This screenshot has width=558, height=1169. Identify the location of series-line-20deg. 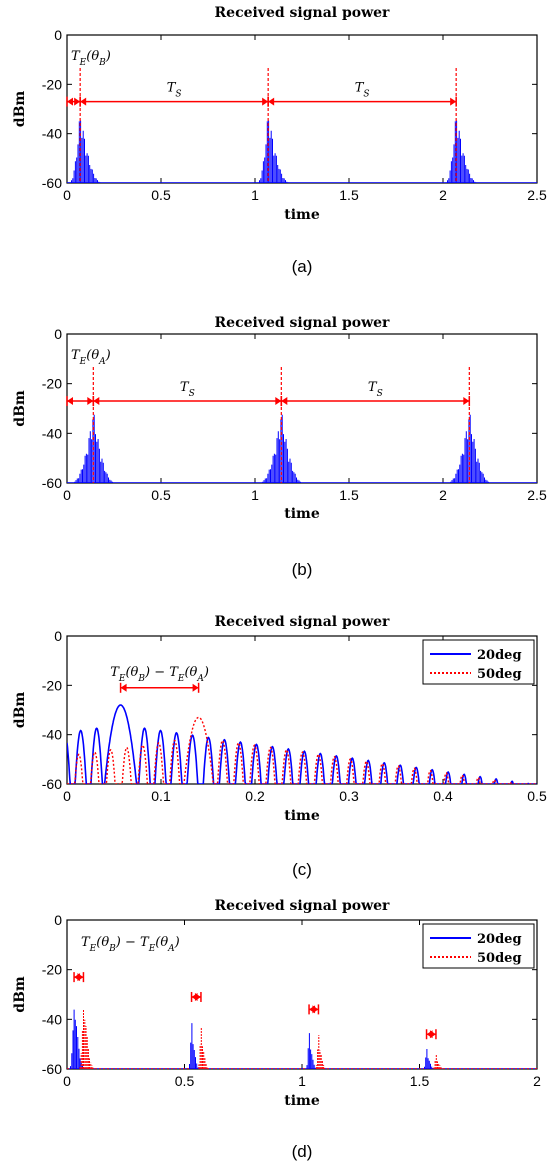
(302, 744).